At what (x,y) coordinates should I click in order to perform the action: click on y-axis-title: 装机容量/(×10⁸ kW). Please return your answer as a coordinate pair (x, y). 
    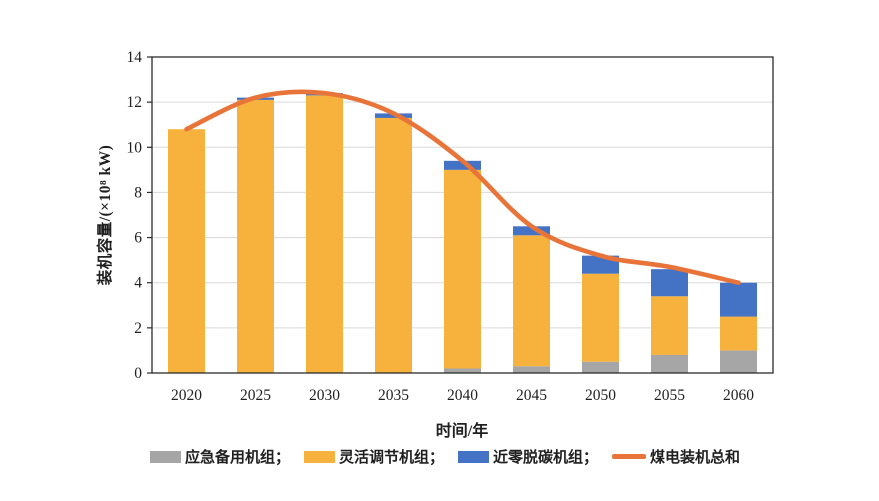
    Looking at the image, I should click on (105, 215).